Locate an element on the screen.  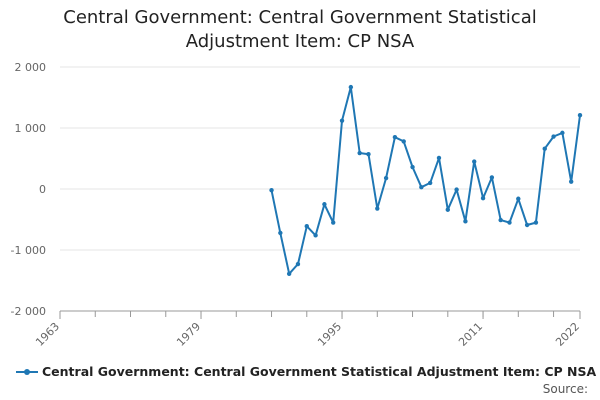
x-tick-label: 1979 is located at coordinates (188, 334).